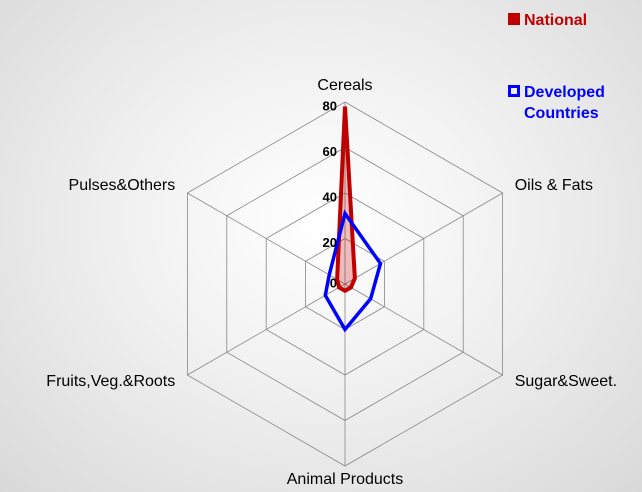  Describe the element at coordinates (110, 381) in the screenshot. I see `category-label: Fruits,Veg.&Roots` at that location.